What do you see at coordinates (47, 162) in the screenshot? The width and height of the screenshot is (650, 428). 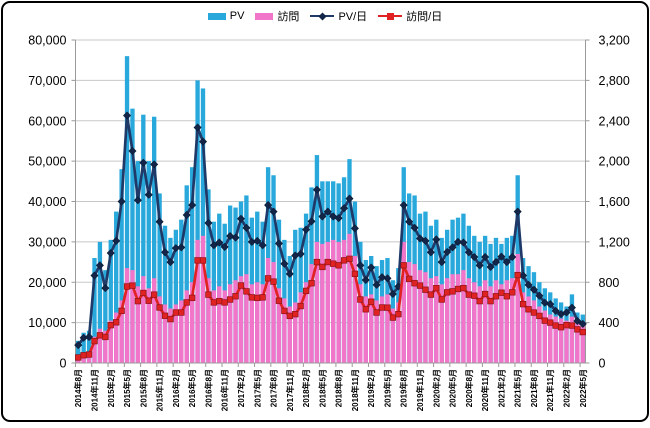 I see `svg-text: 50,000` at bounding box center [47, 162].